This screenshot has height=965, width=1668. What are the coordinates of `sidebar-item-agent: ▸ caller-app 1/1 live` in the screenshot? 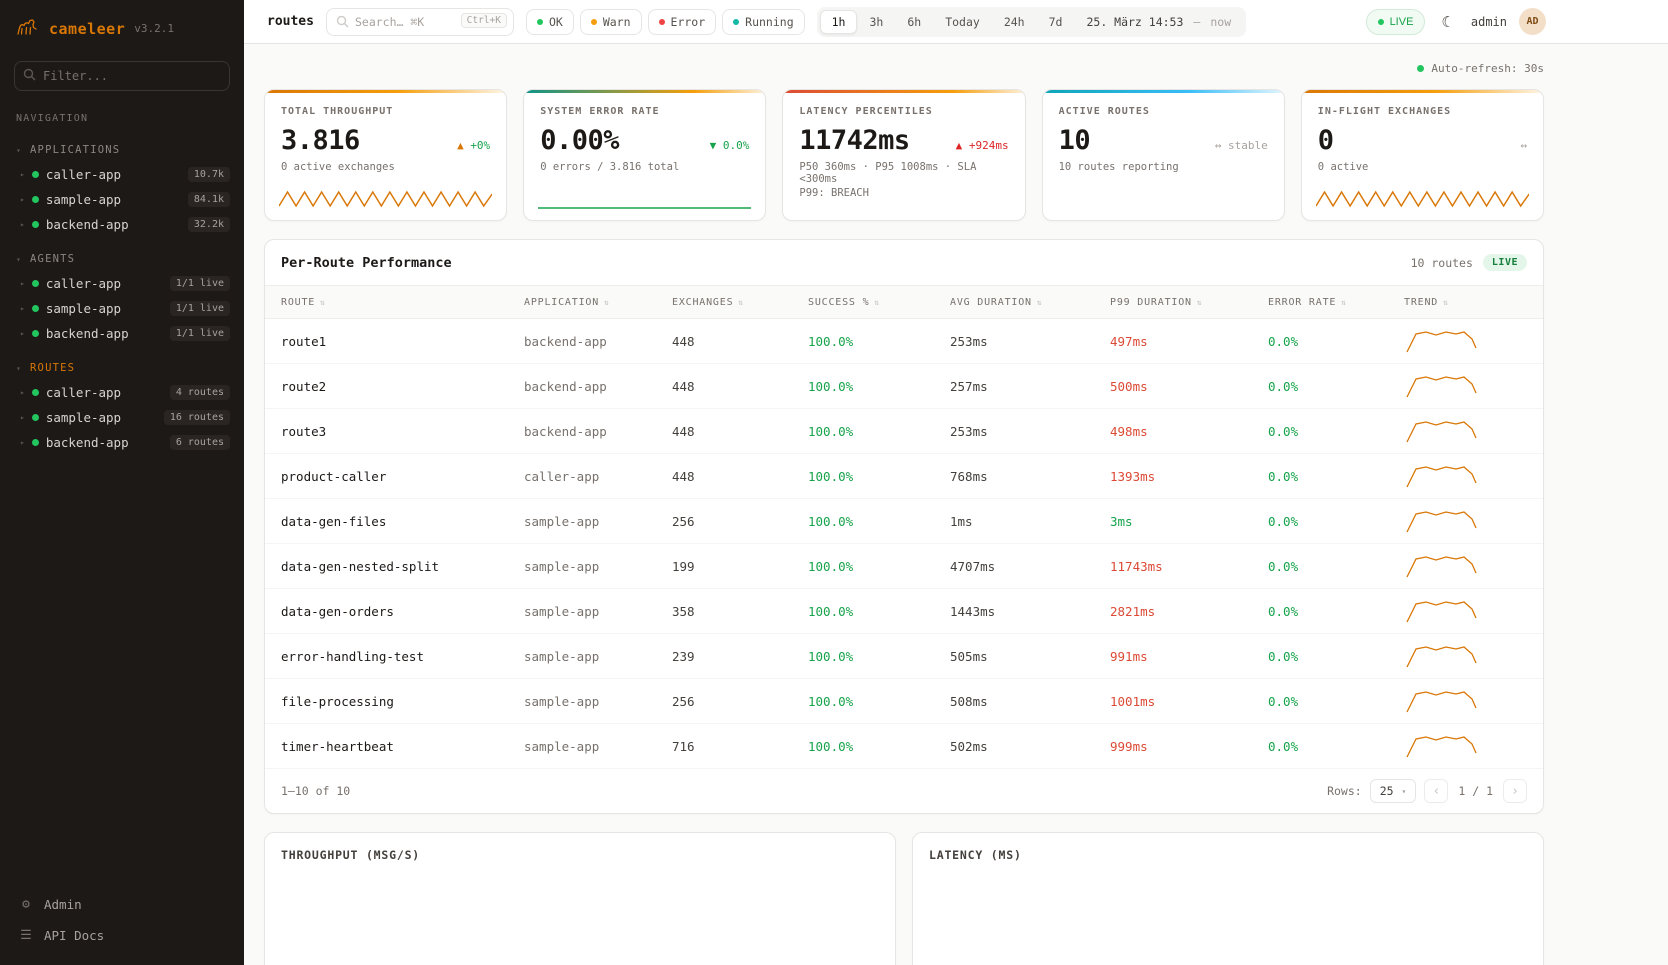 It's located at (122, 283).